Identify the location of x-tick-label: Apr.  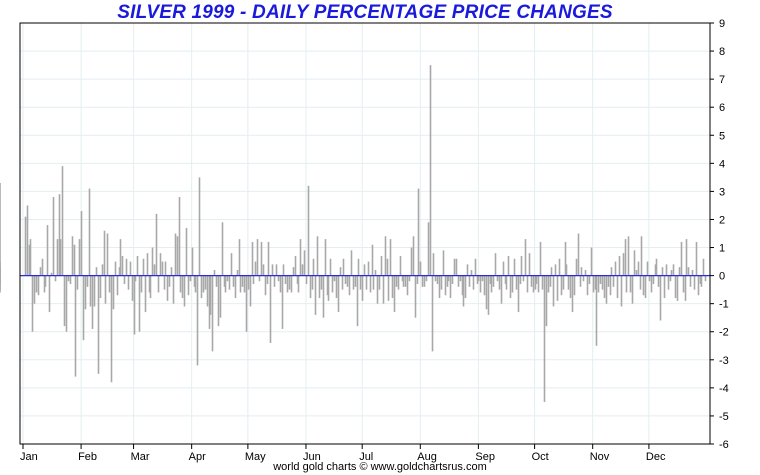
(197, 457).